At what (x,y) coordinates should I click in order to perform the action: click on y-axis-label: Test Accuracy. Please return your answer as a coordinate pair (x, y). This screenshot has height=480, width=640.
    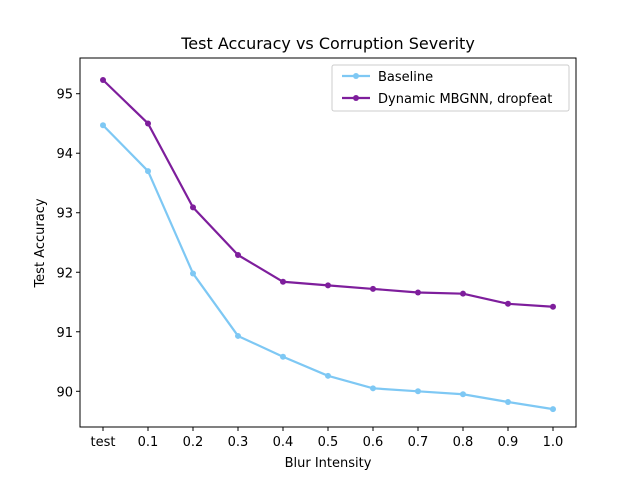
    Looking at the image, I should click on (40, 243).